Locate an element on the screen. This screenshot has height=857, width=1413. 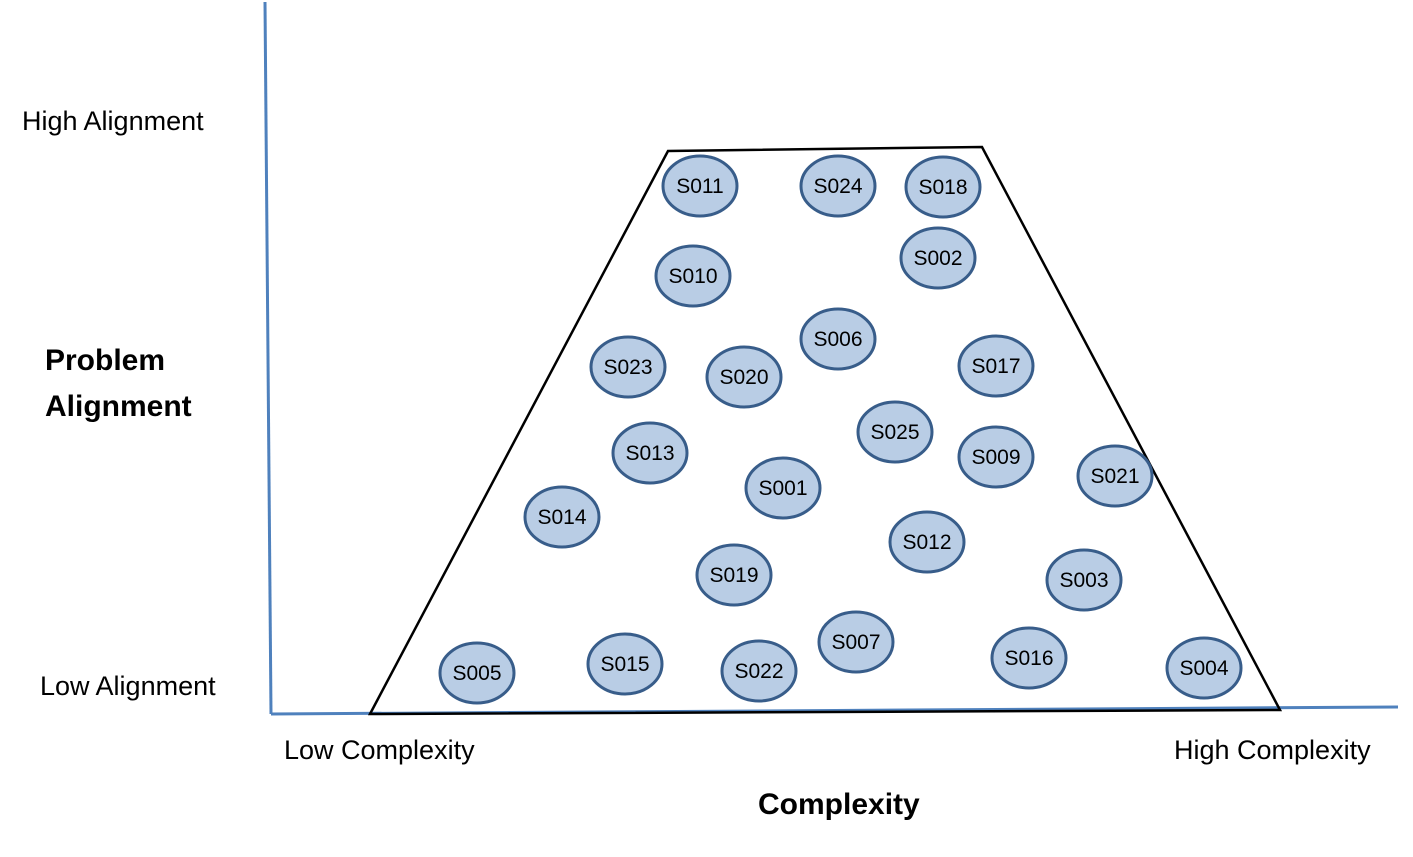
node-label: S007 is located at coordinates (855, 642).